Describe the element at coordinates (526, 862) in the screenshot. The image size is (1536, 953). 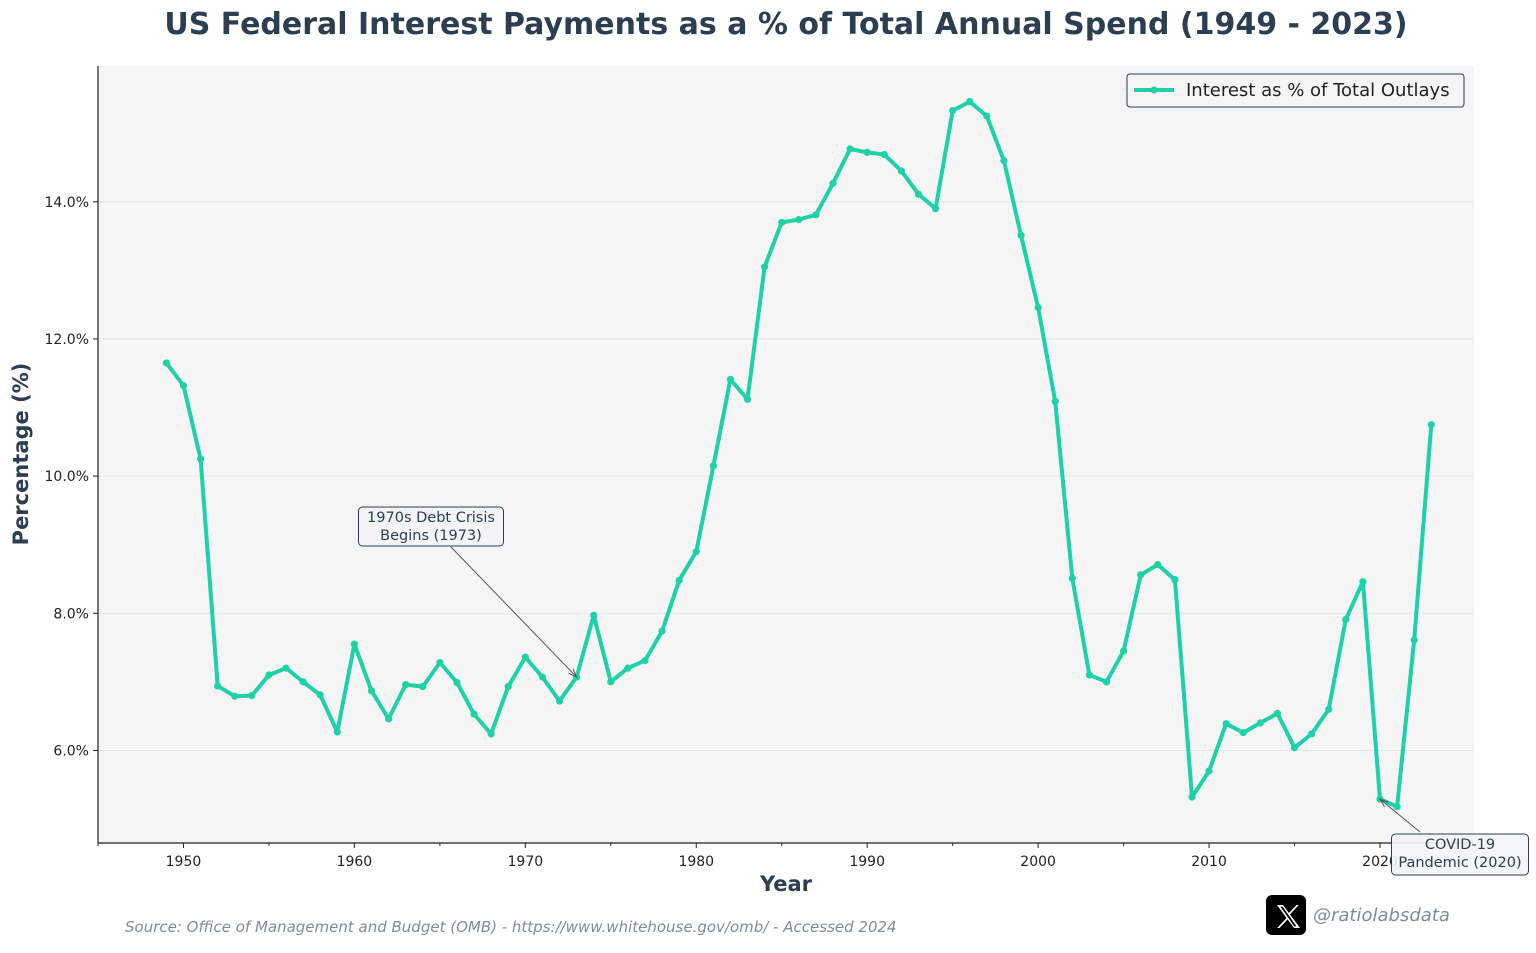
I see `x-tick-label: 1970` at that location.